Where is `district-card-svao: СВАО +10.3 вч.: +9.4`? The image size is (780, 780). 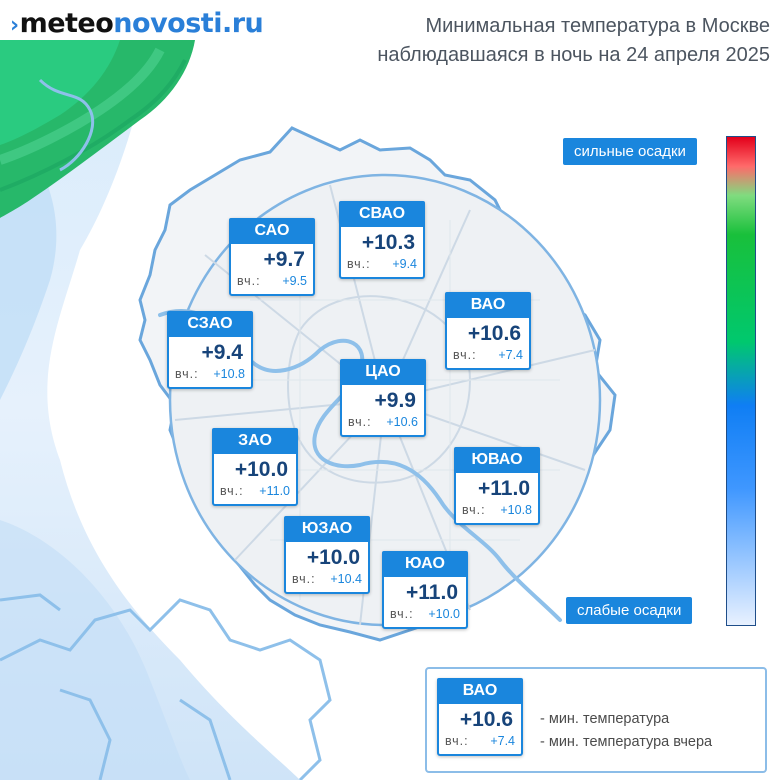
district-card-svao: СВАО +10.3 вч.: +9.4 is located at coordinates (382, 240).